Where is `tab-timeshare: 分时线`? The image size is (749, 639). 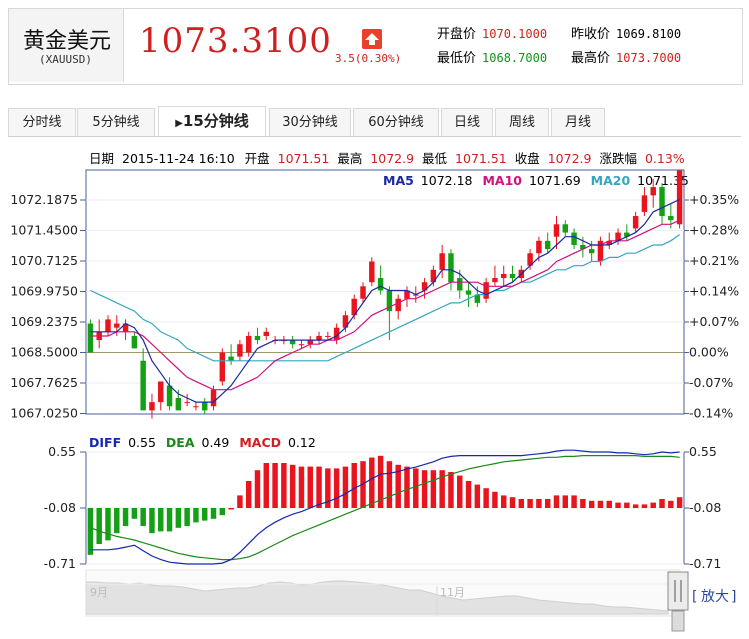
tab-timeshare: 分时线 is located at coordinates (42, 122).